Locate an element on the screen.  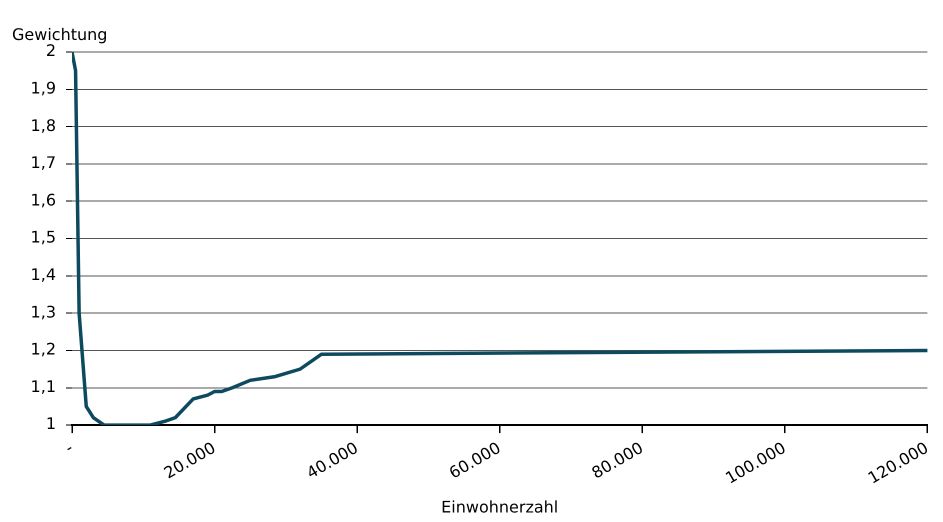
y-tick-label: 1,6 is located at coordinates (43, 200).